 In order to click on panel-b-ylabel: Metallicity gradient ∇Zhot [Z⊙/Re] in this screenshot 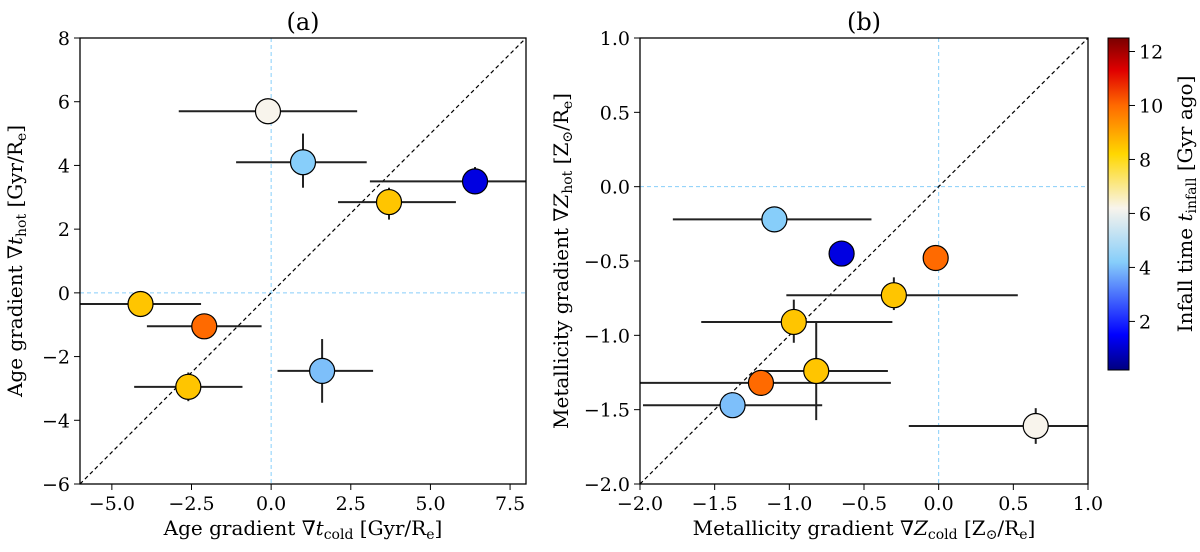, I will do `click(562, 261)`.